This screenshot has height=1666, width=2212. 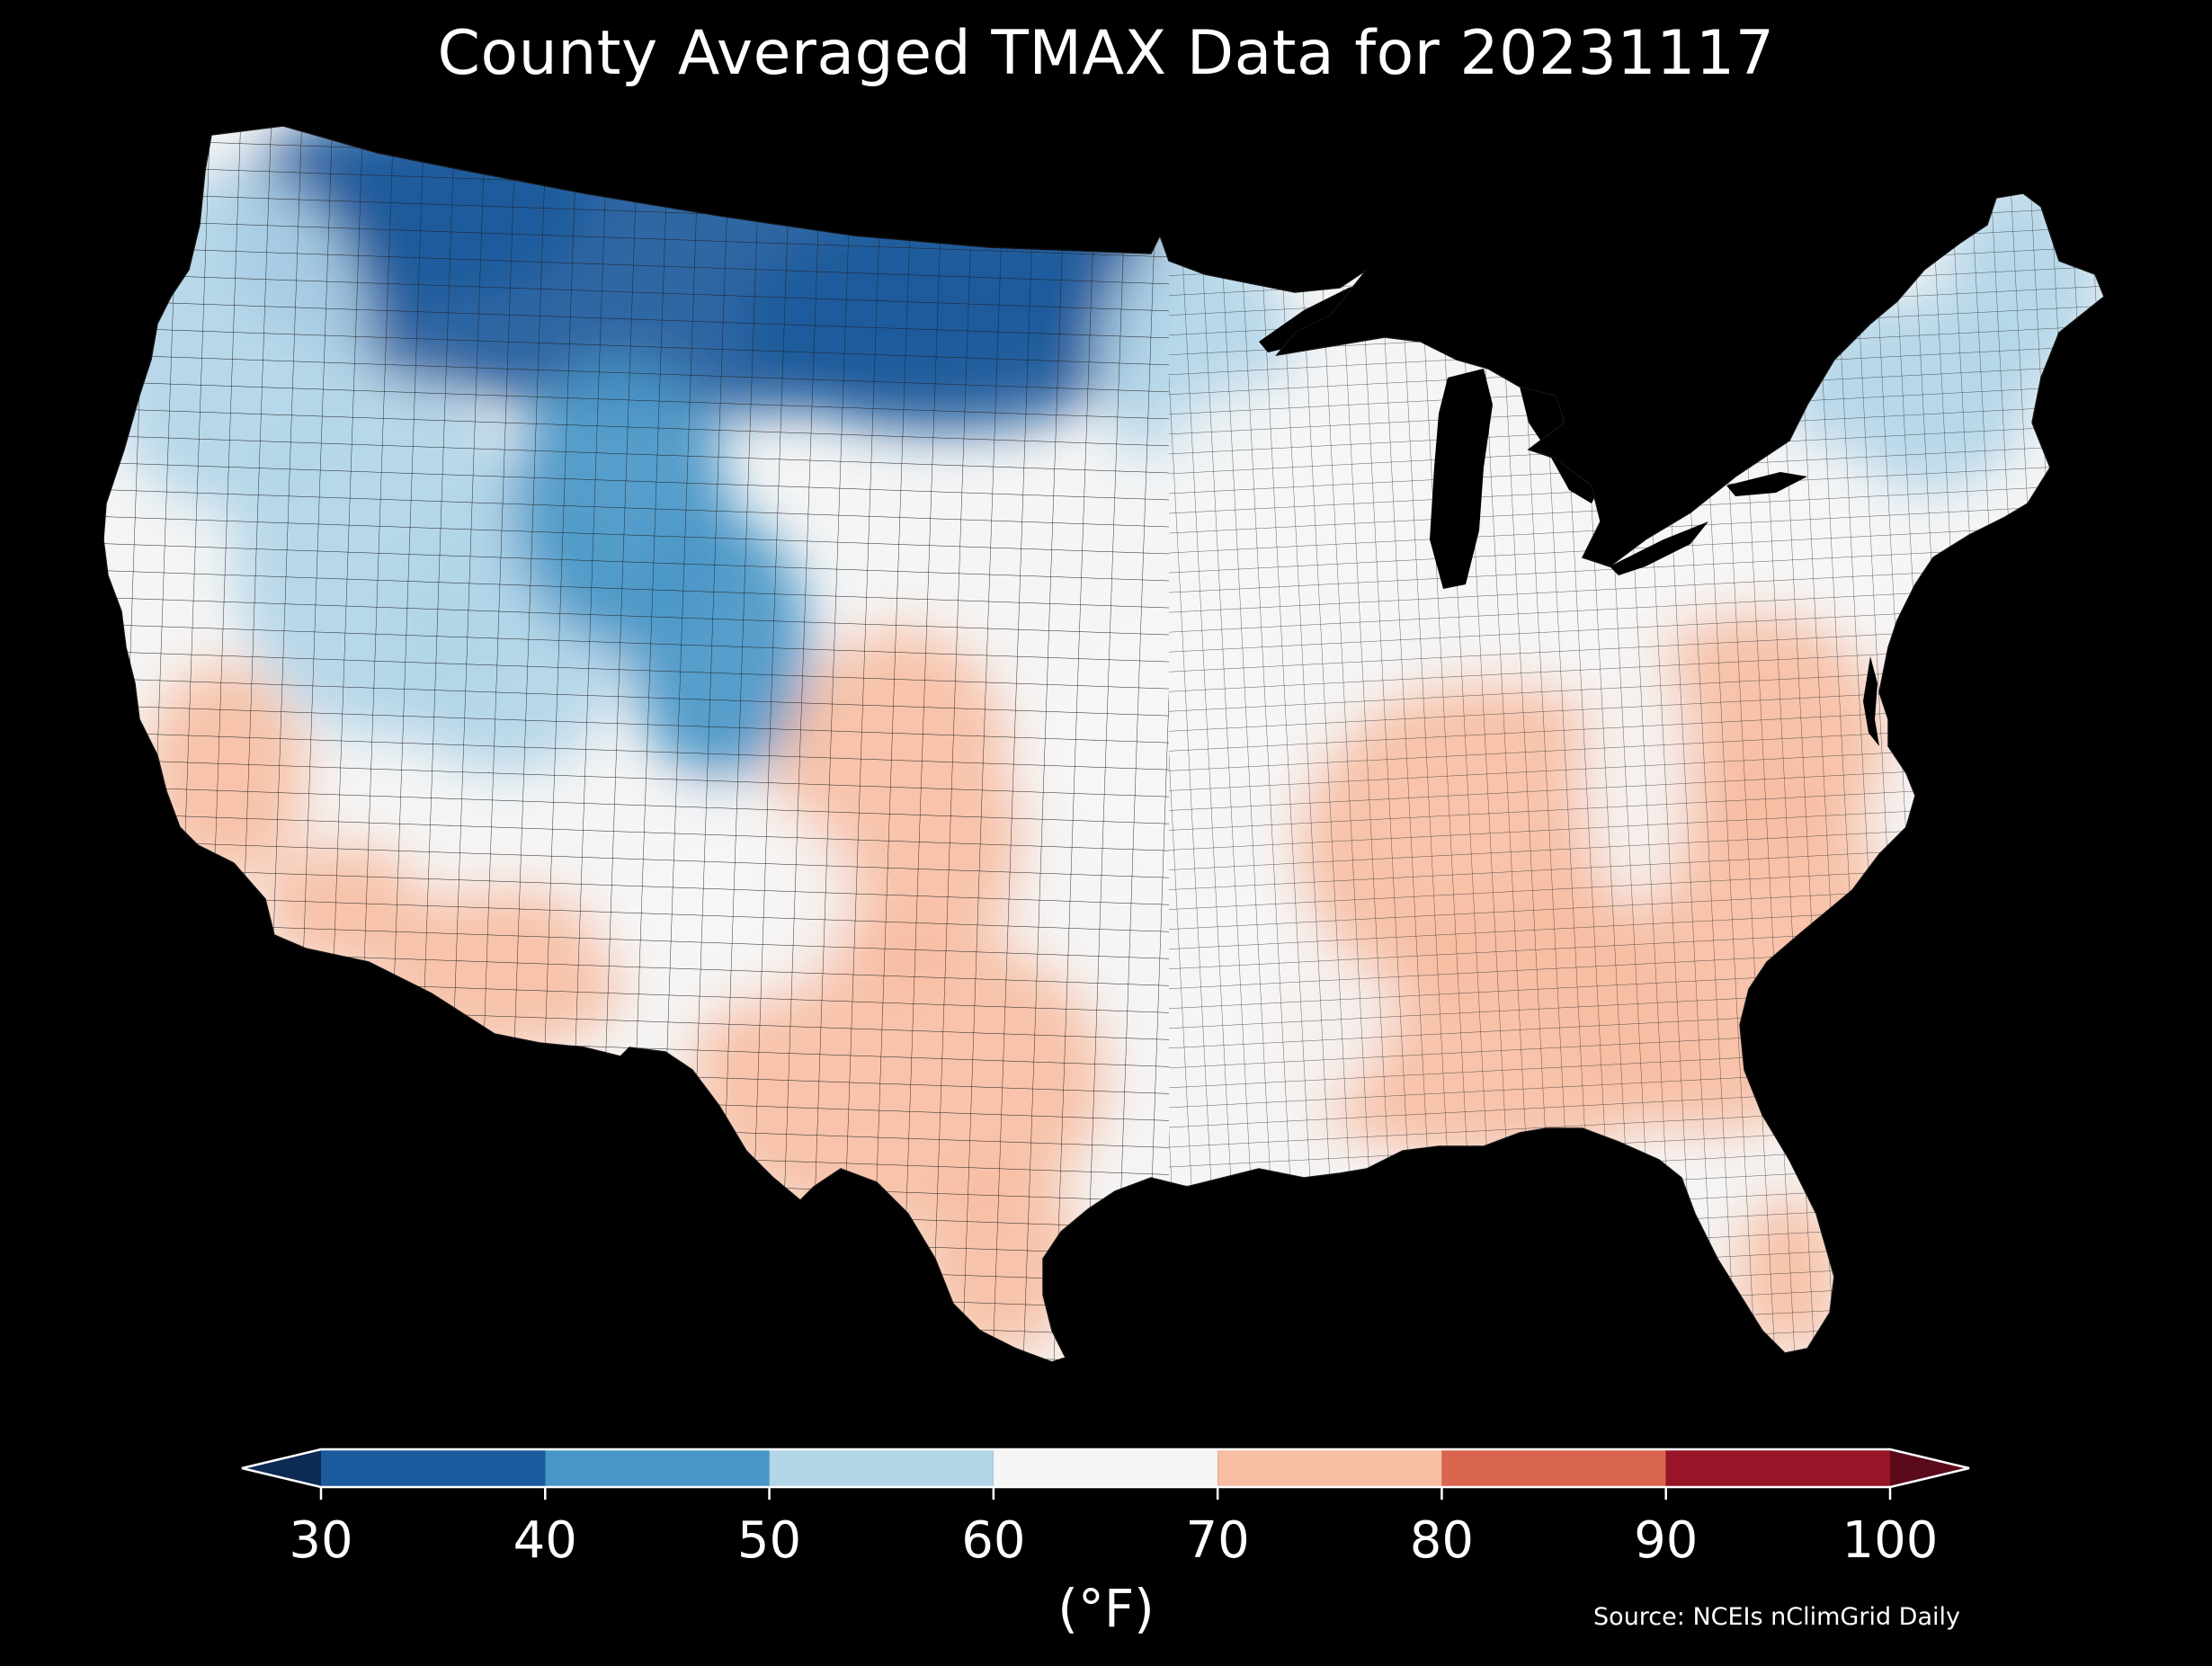 What do you see at coordinates (545, 1540) in the screenshot?
I see `colorbar-tick-label: 40` at bounding box center [545, 1540].